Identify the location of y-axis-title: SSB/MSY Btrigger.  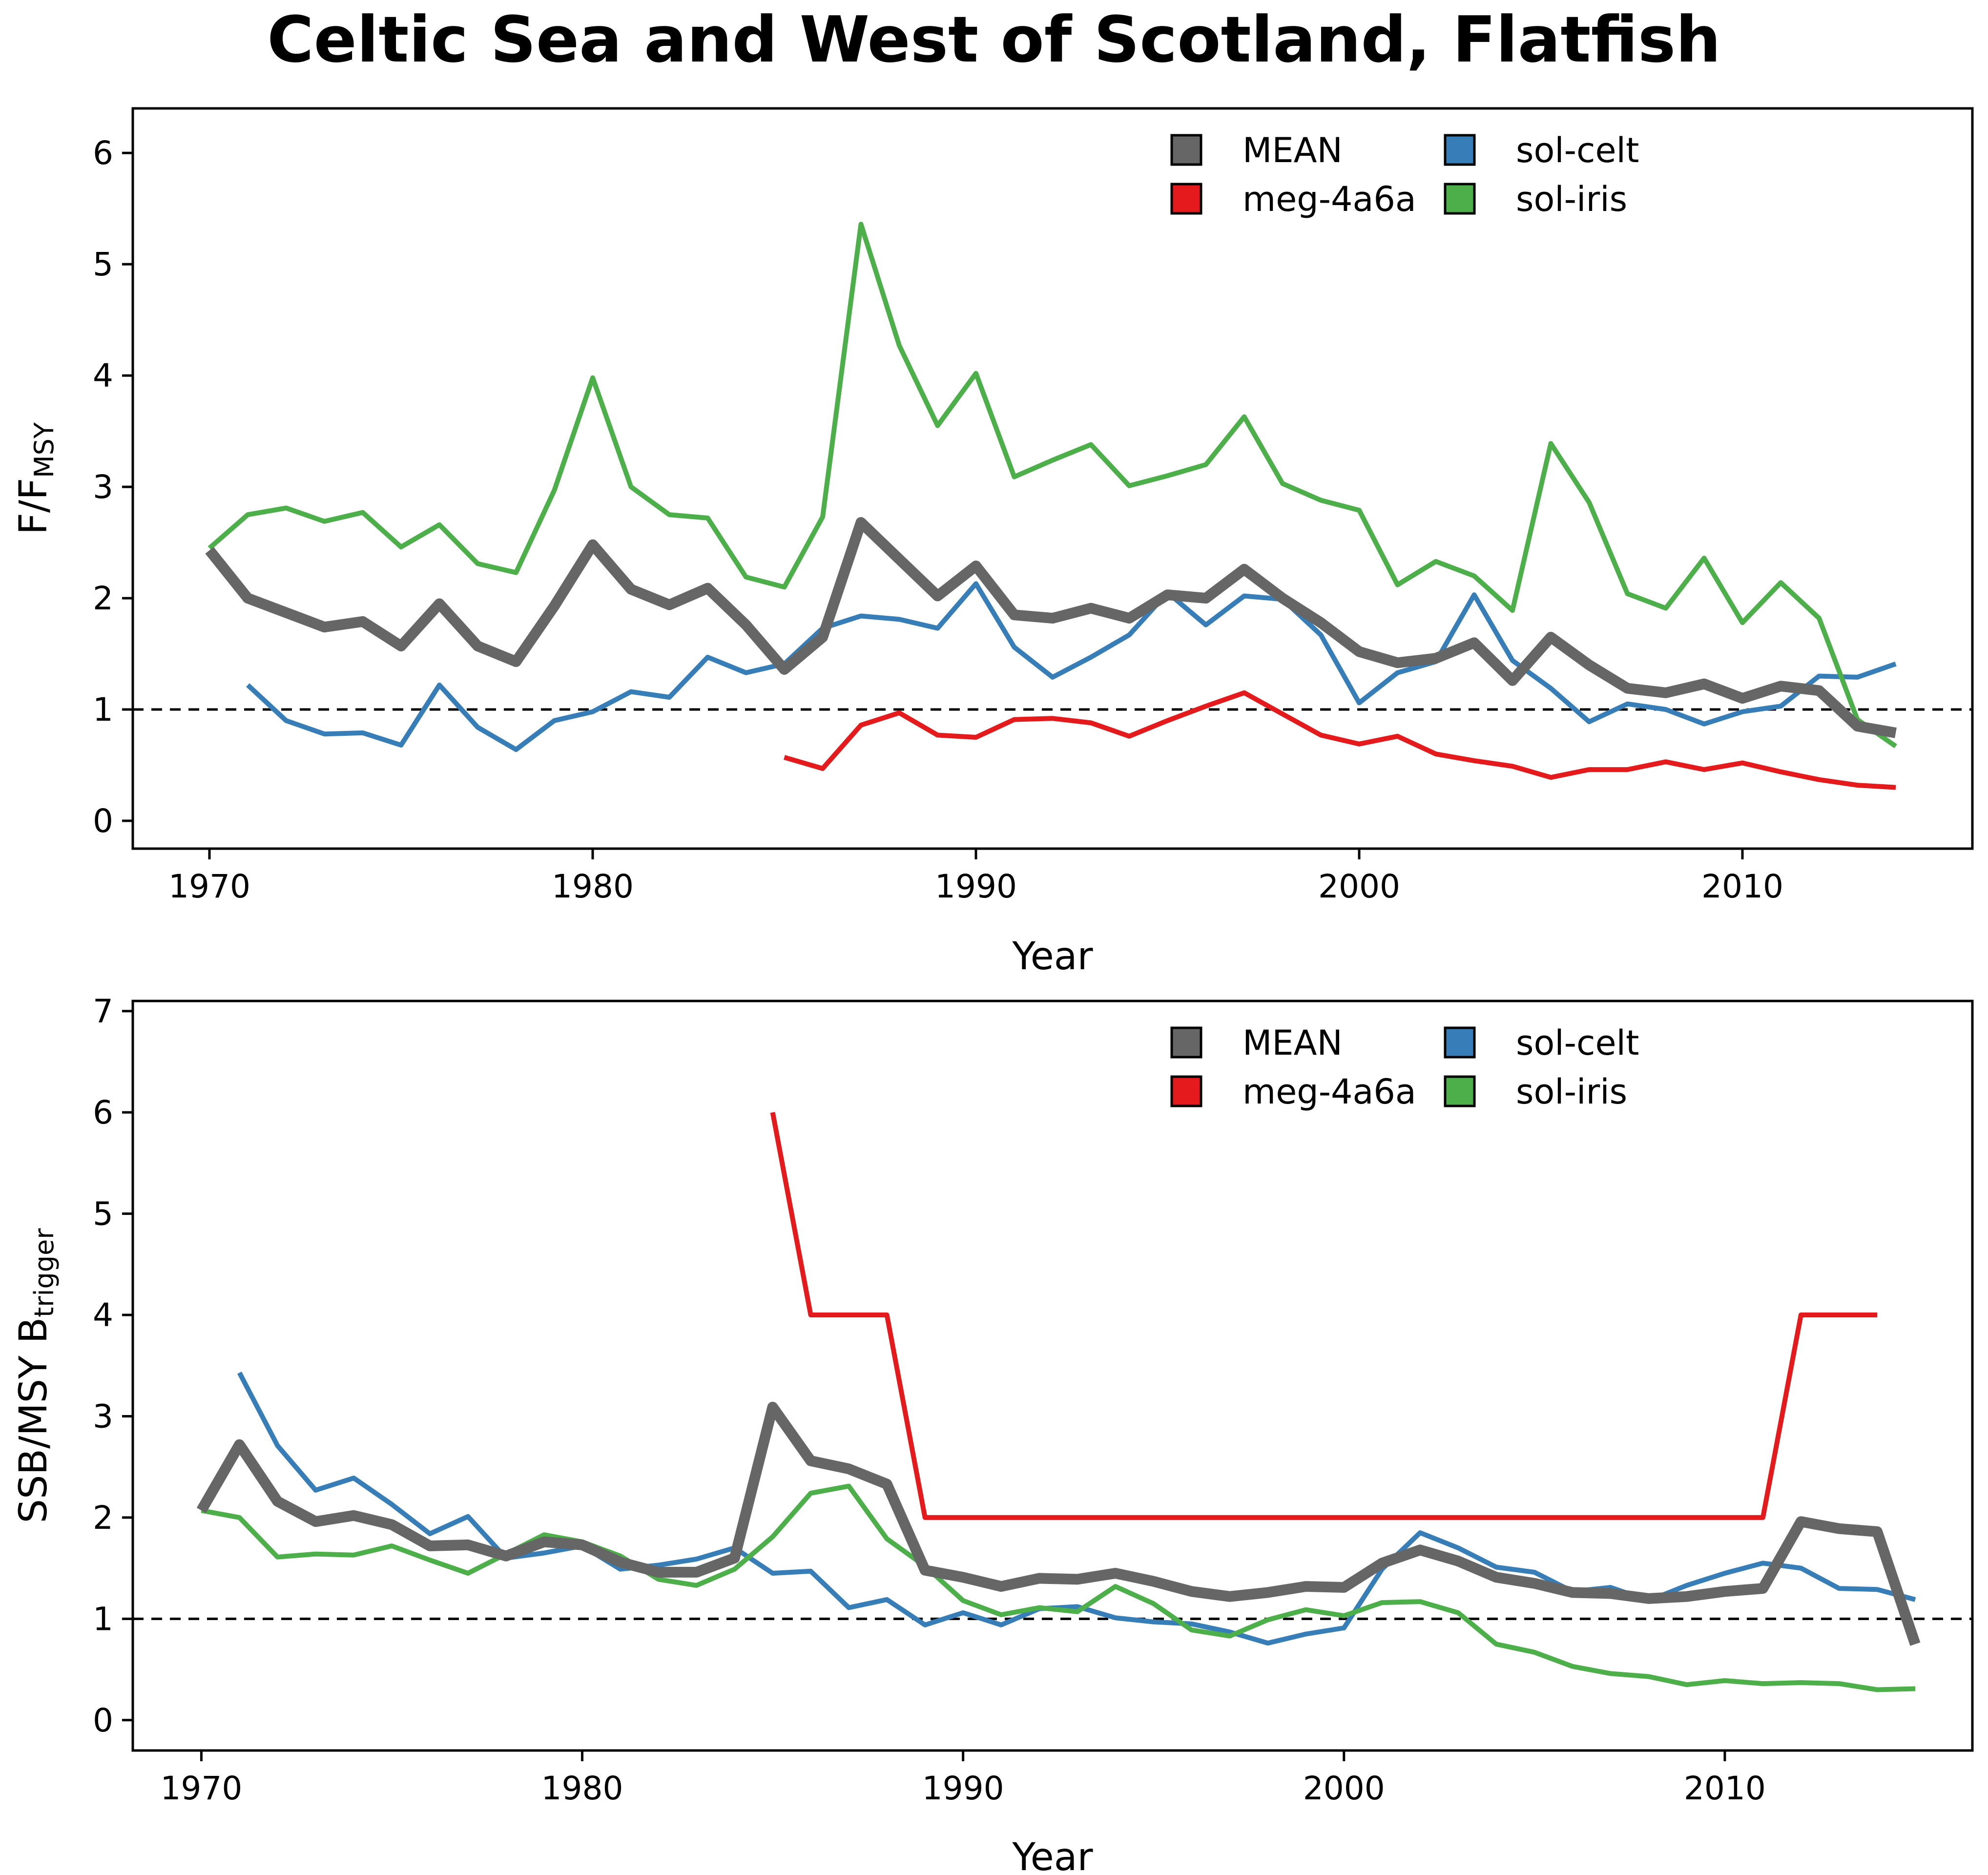
(36, 1375).